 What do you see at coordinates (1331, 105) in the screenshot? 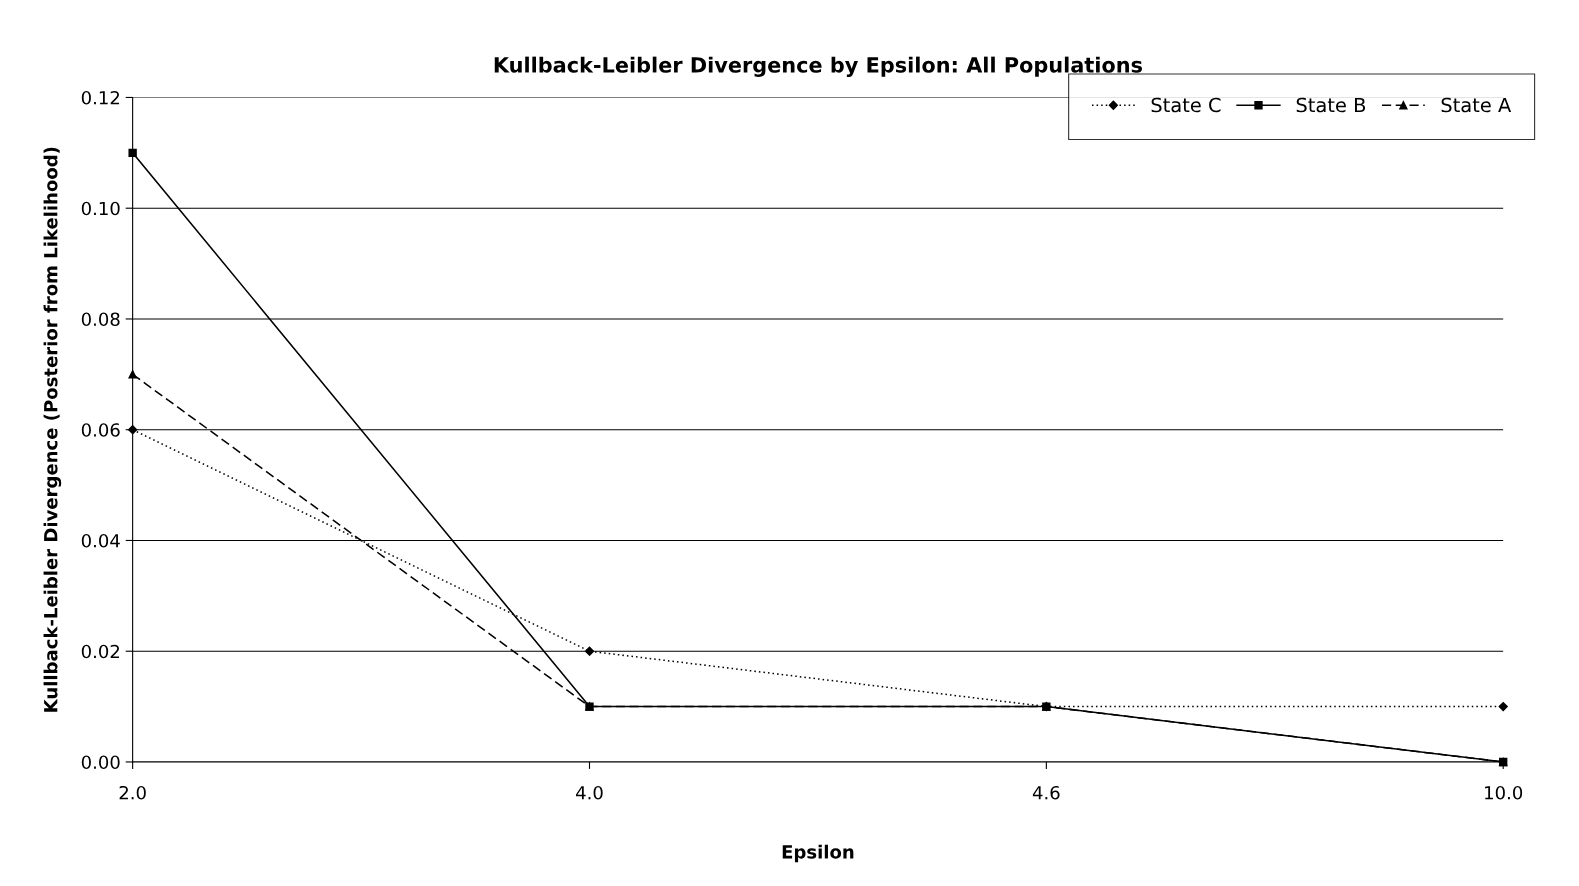
I see `legend-label: State B` at bounding box center [1331, 105].